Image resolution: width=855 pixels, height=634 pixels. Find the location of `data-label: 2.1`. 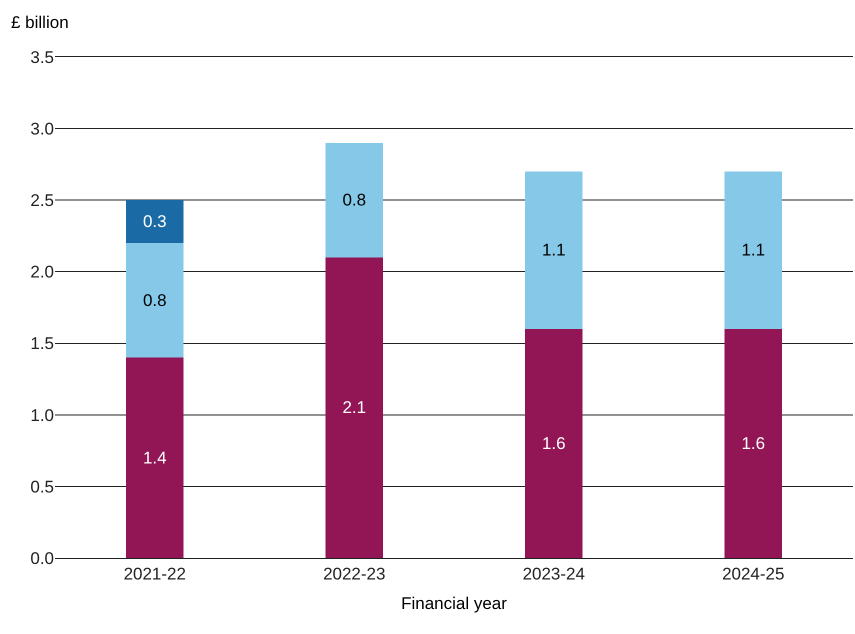

data-label: 2.1 is located at coordinates (354, 408).